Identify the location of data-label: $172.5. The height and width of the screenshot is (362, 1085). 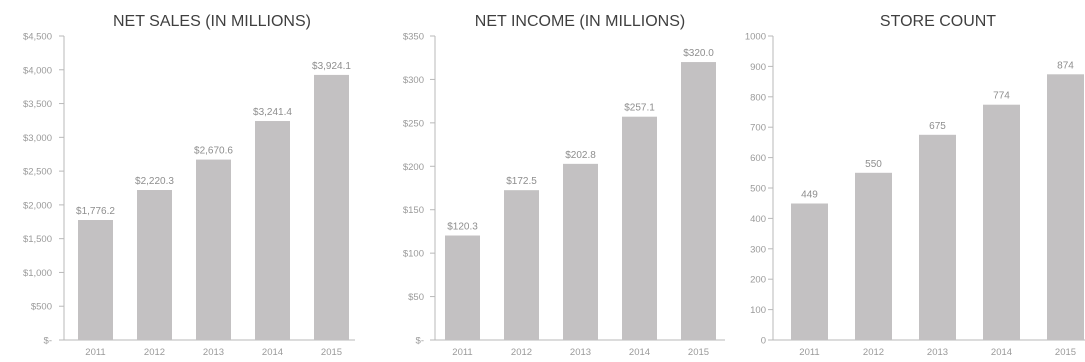
(521, 181).